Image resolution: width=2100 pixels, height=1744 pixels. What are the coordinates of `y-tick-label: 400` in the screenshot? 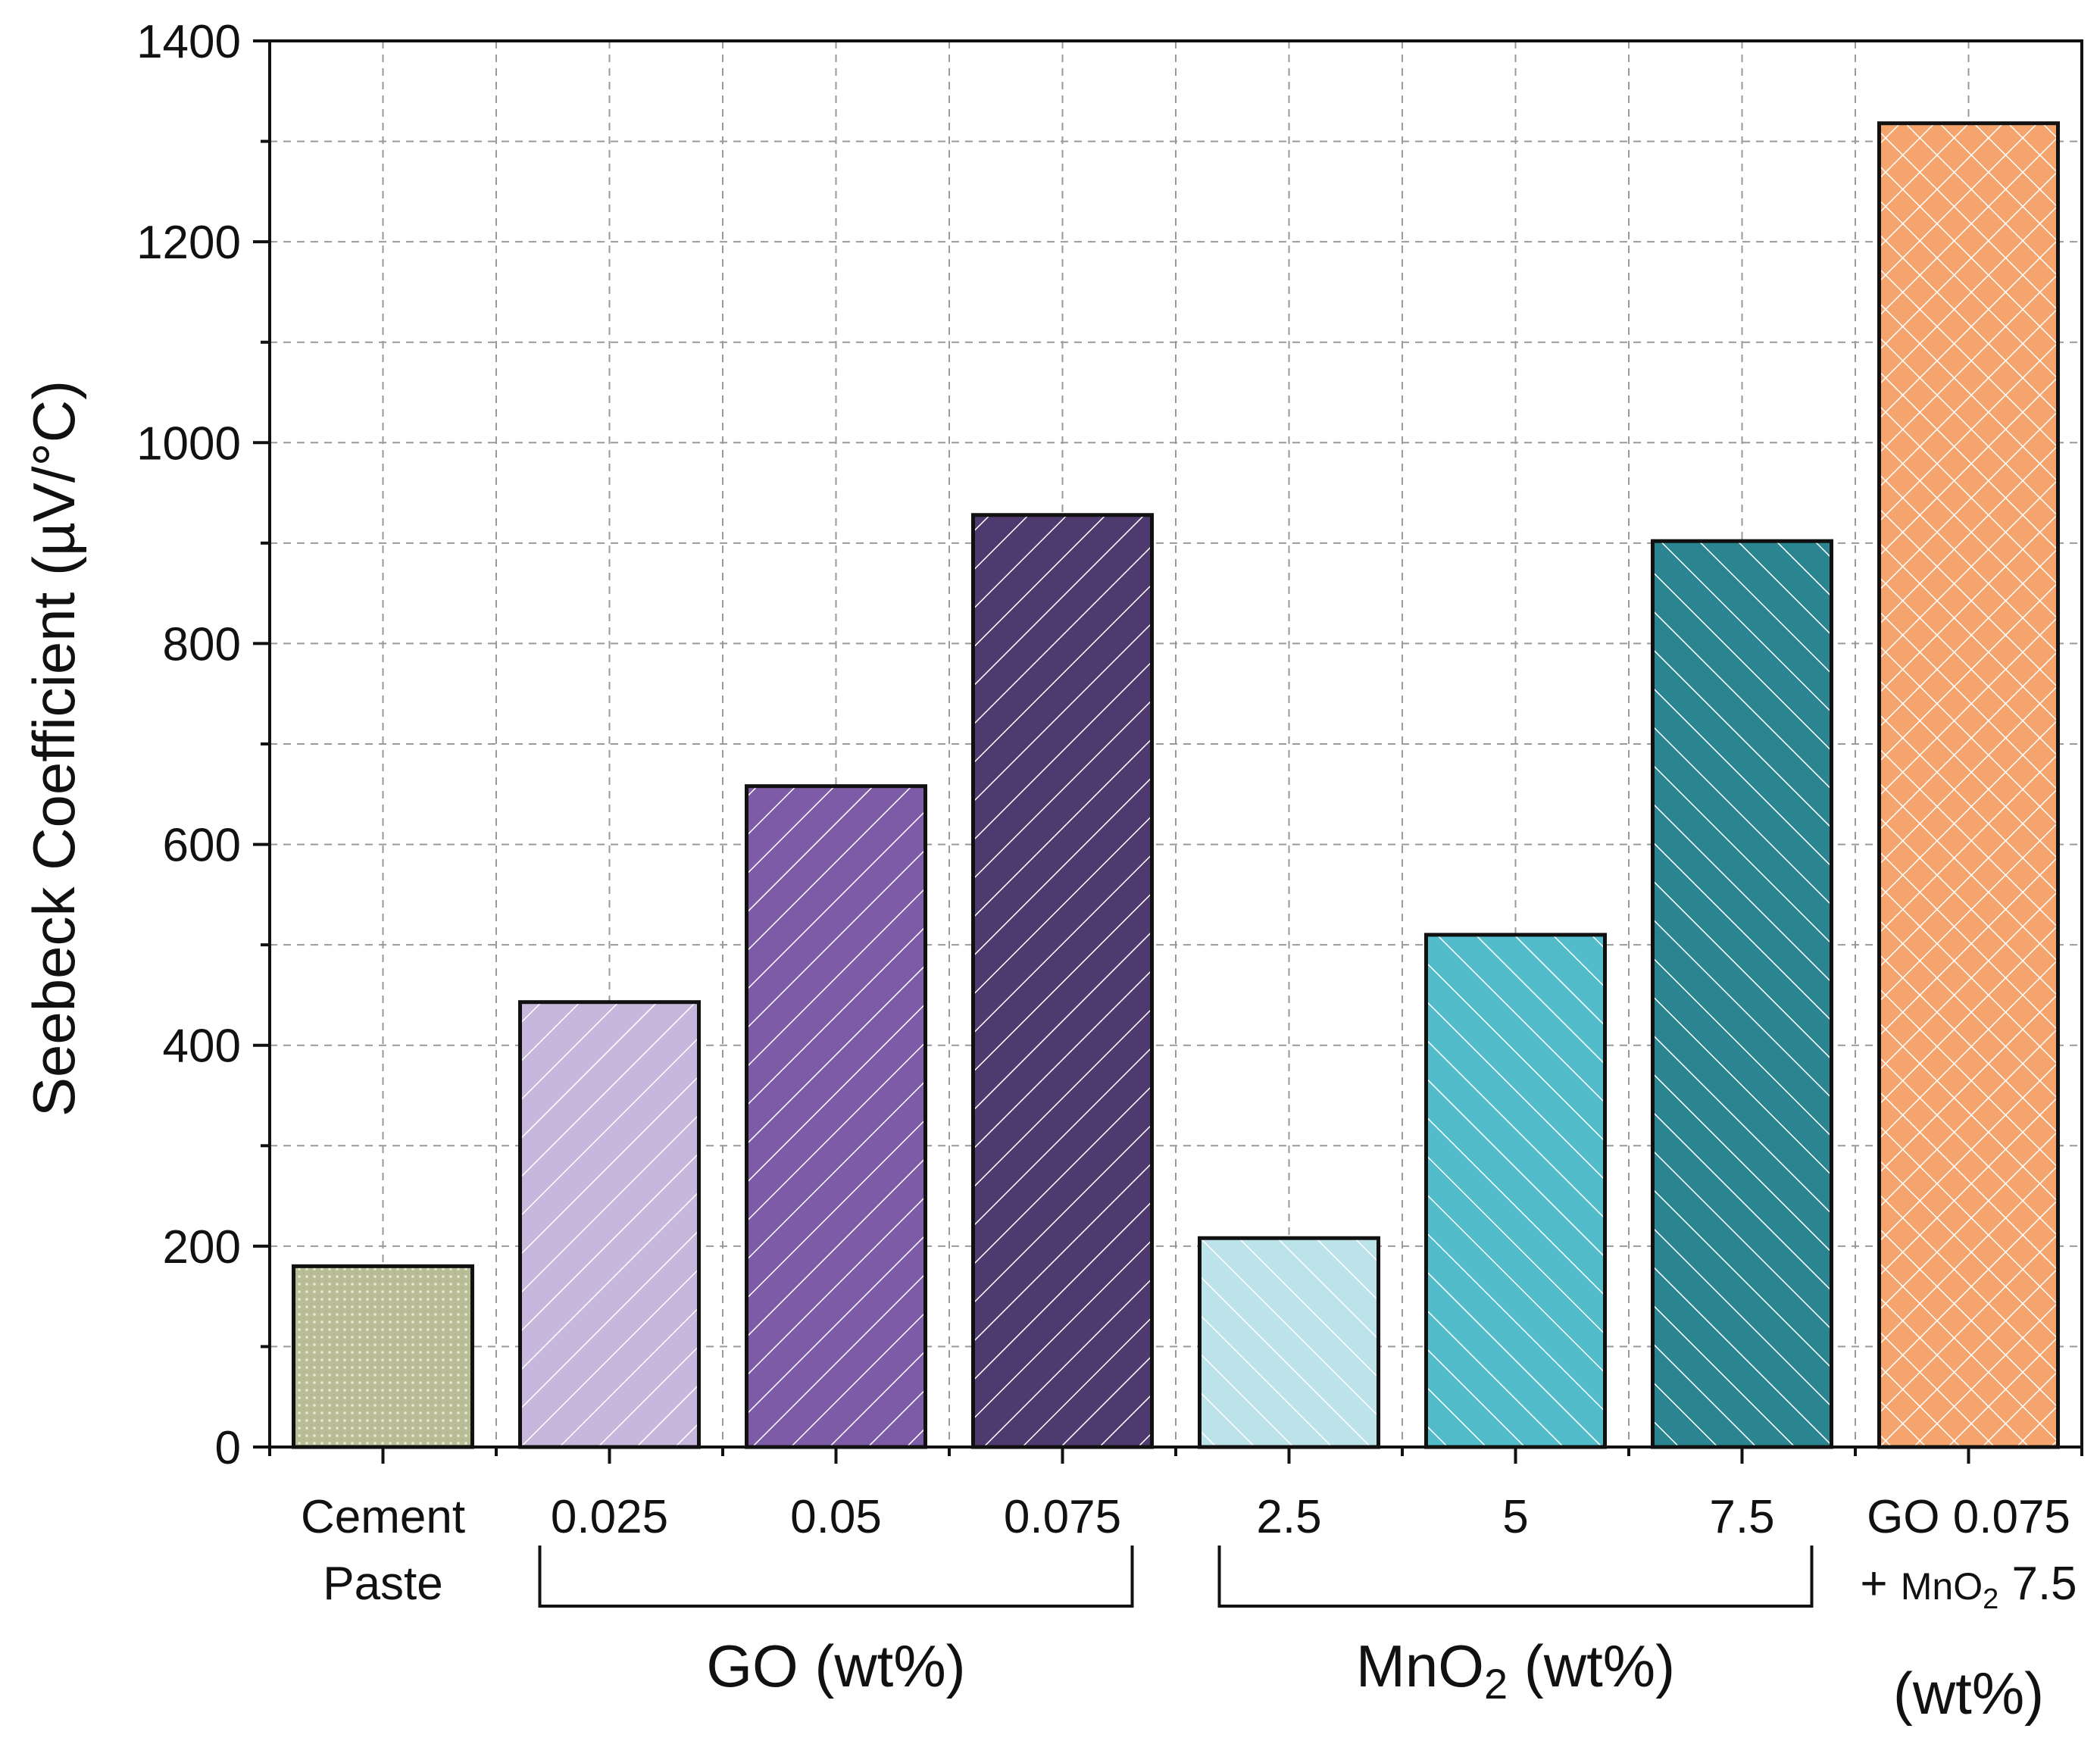 It's located at (202, 1046).